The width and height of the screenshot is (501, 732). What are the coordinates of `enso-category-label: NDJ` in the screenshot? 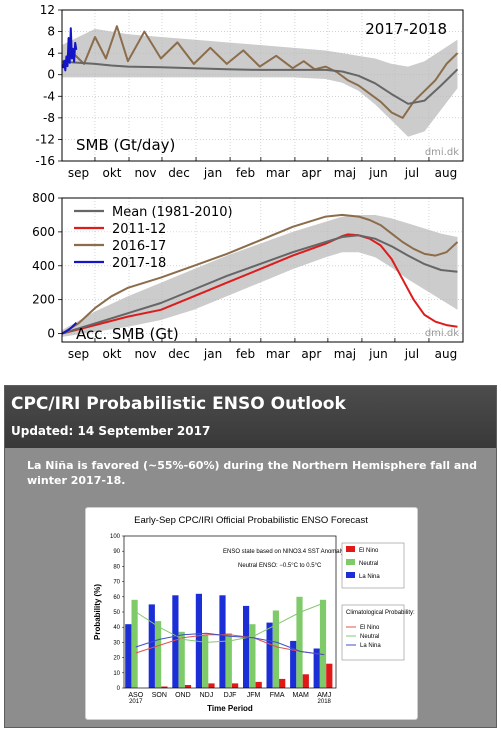 It's located at (207, 695).